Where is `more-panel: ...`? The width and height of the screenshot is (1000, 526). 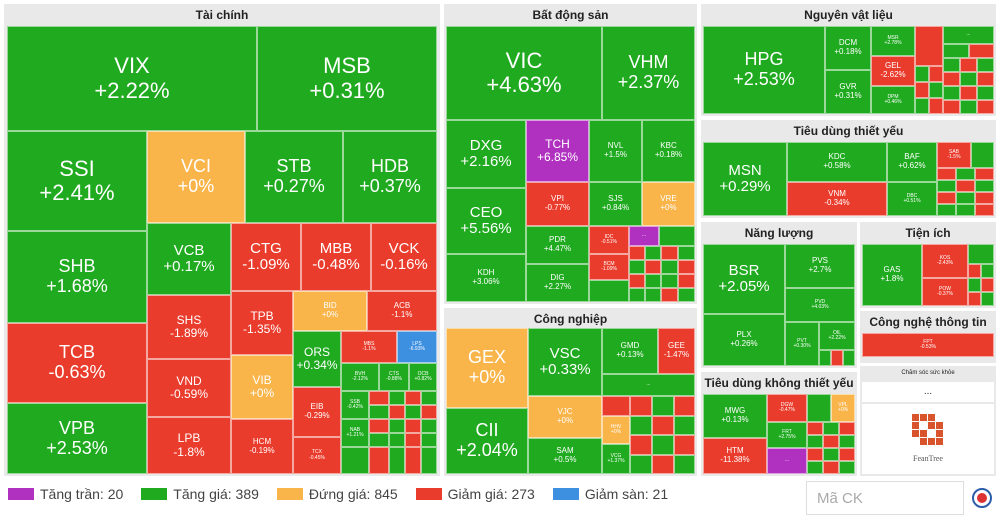
more-panel: ... is located at coordinates (928, 392).